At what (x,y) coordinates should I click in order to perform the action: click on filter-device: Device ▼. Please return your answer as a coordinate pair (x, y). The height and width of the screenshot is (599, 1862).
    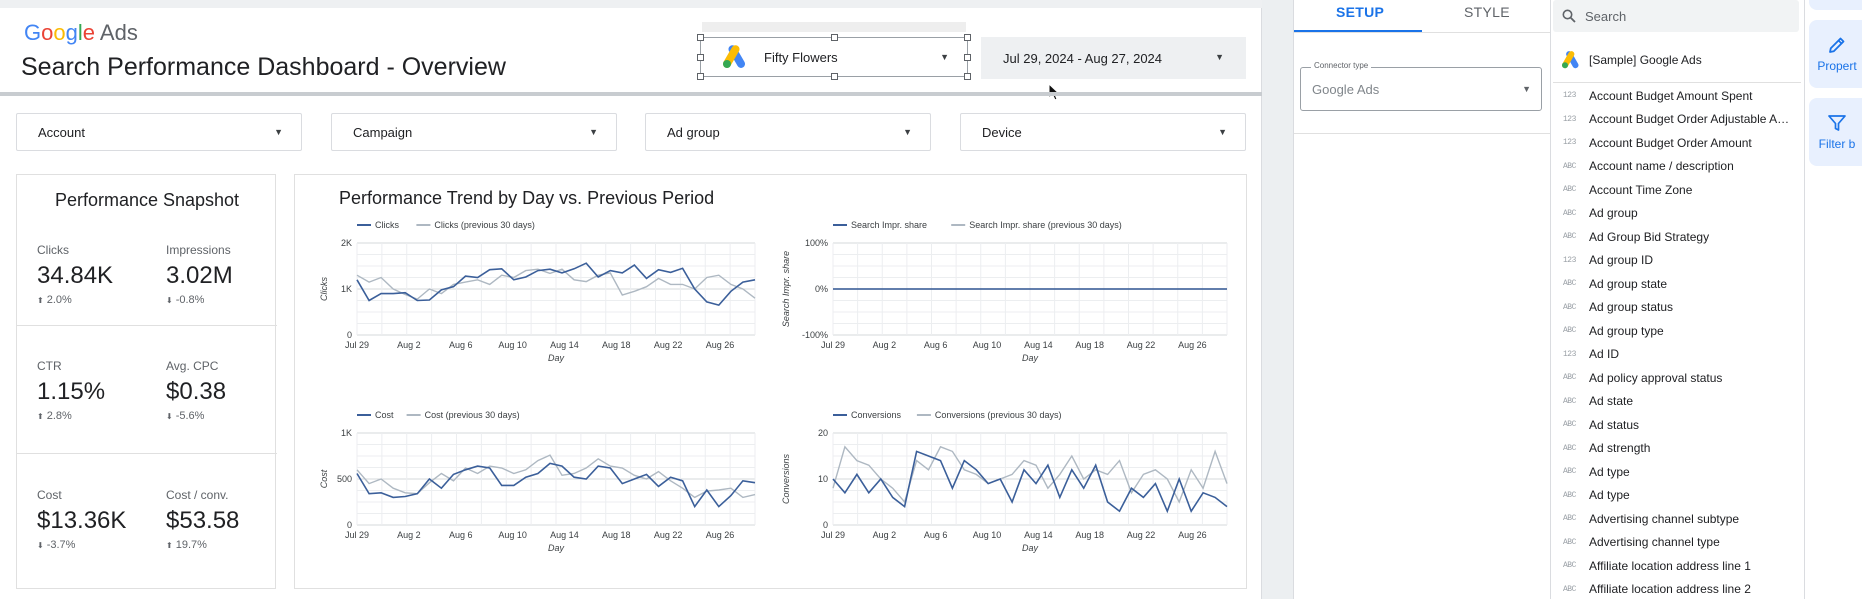
    Looking at the image, I should click on (1103, 132).